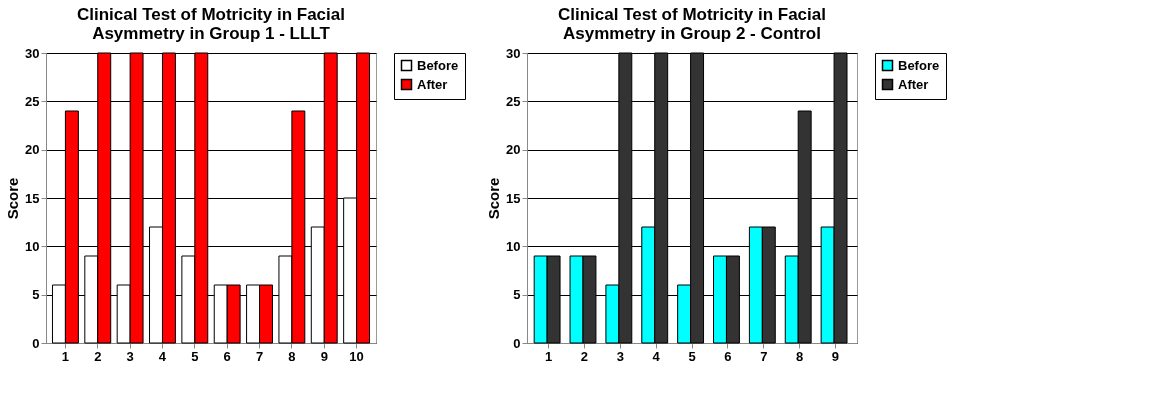  I want to click on chart-title: Clinical Test of Motricity in Facial Asymmetry in Group 2 - Control, so click(692, 24).